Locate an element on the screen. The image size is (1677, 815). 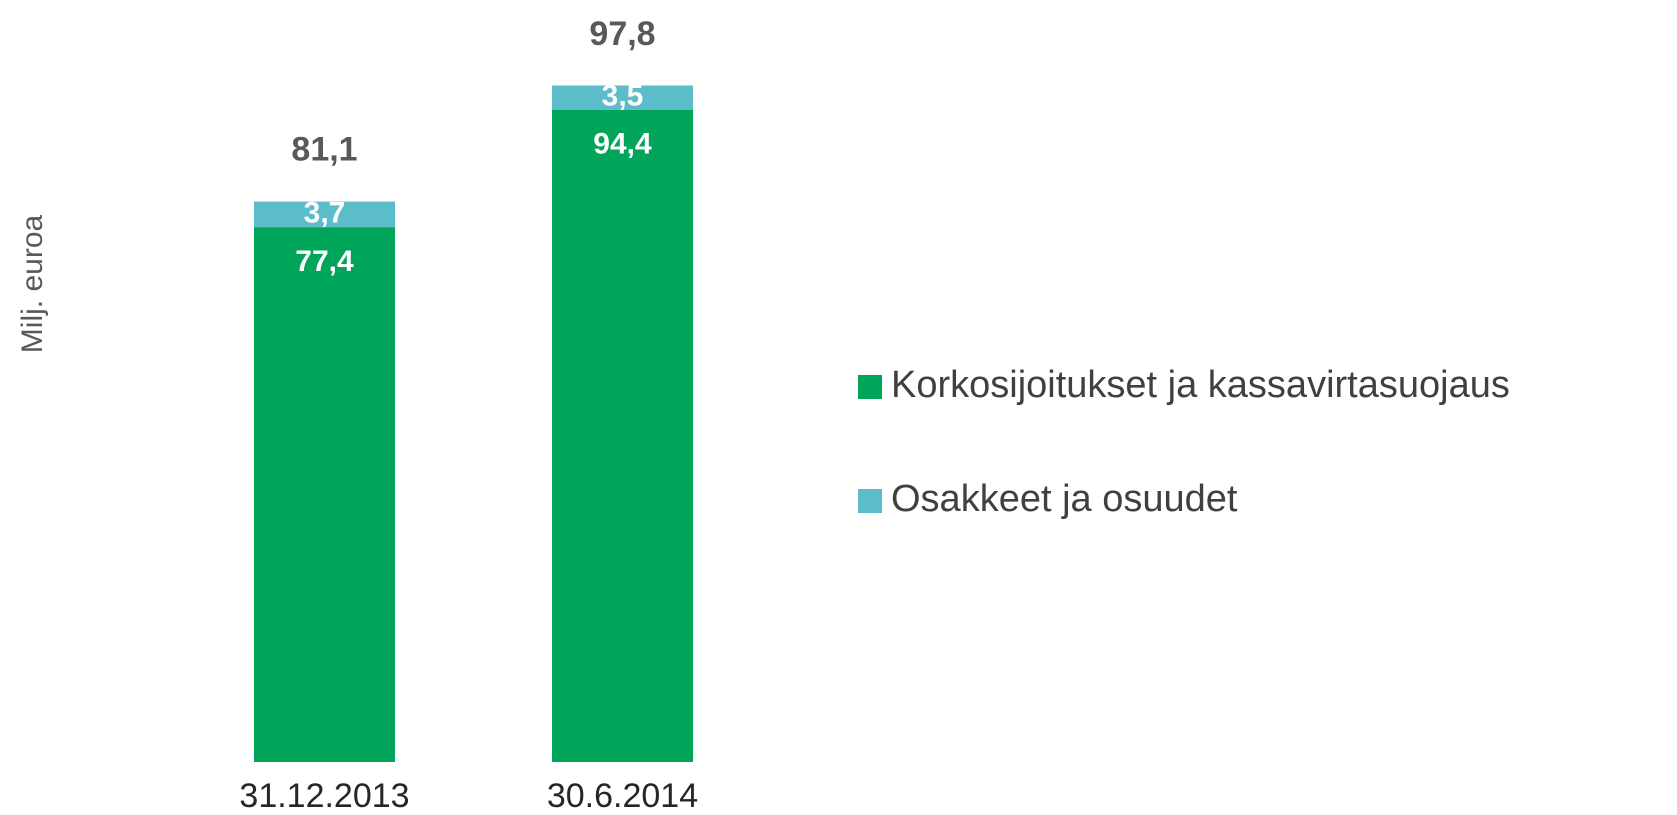
x-tick-label: 31.12.2013 is located at coordinates (324, 796).